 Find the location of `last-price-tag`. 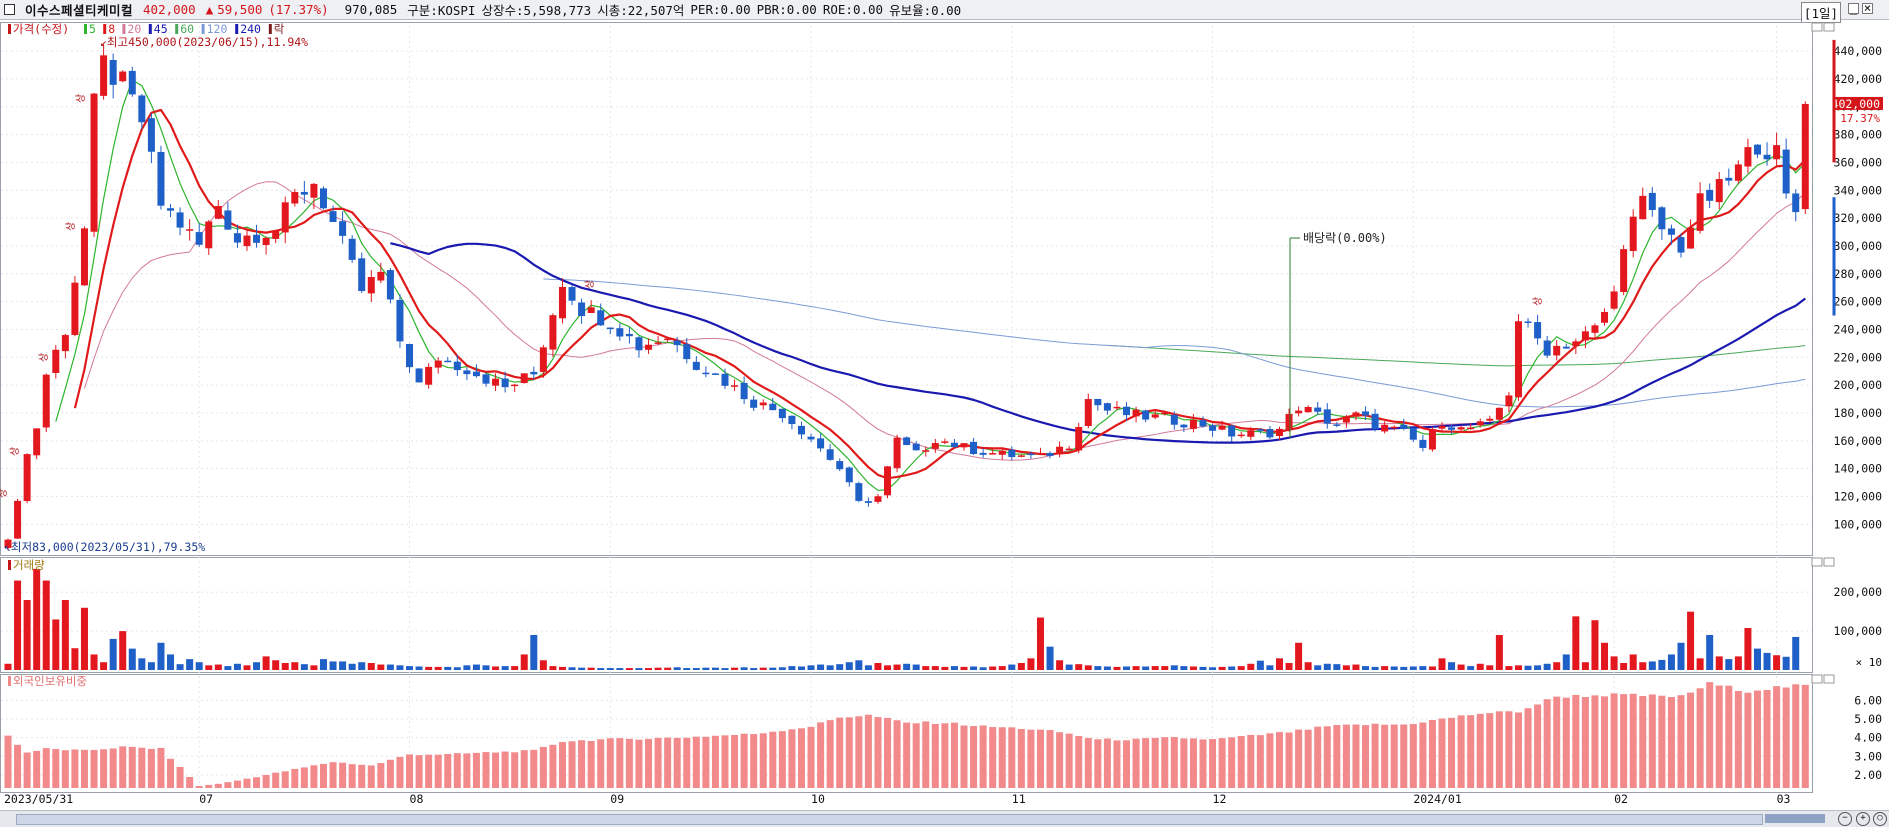

last-price-tag is located at coordinates (1858, 103).